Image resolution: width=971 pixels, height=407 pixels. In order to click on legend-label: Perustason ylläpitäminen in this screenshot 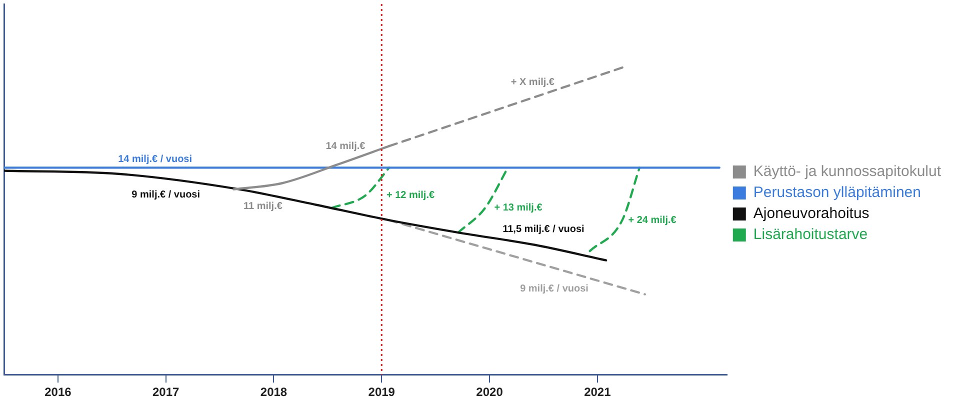, I will do `click(837, 193)`.